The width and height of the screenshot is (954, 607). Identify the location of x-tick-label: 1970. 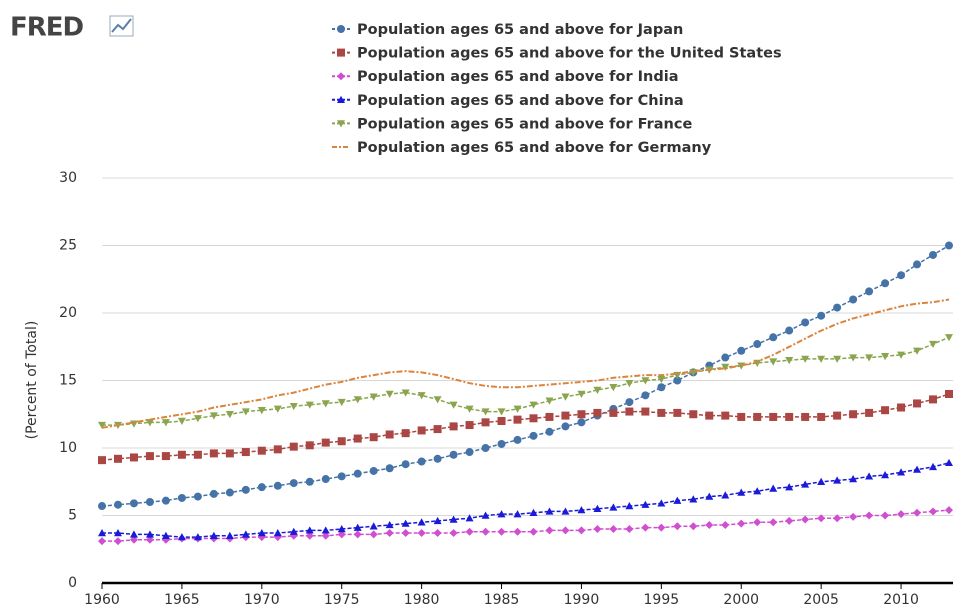
(262, 599).